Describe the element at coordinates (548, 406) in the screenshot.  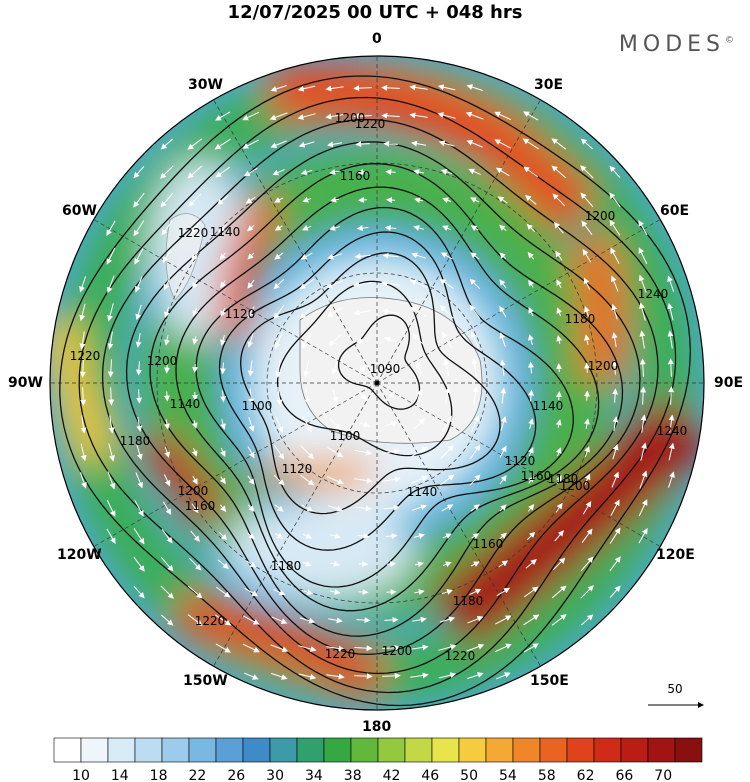
I see `contour-label: 1140` at that location.